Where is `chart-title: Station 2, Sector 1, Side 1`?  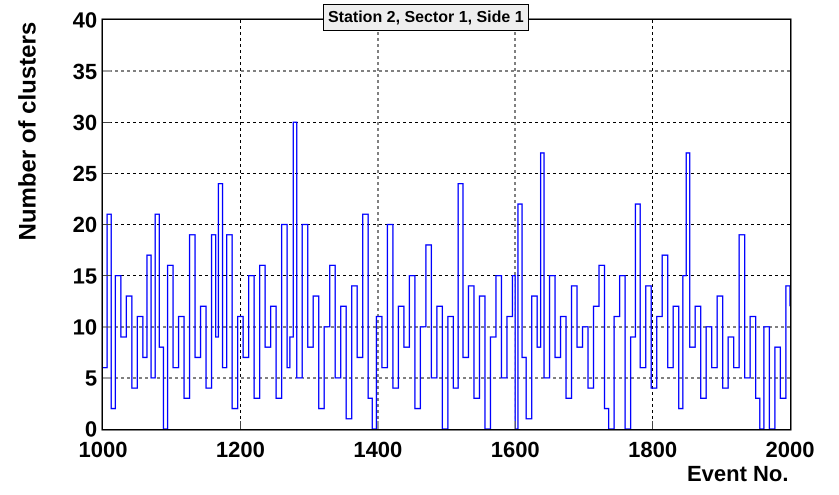
chart-title: Station 2, Sector 1, Side 1 is located at coordinates (426, 17).